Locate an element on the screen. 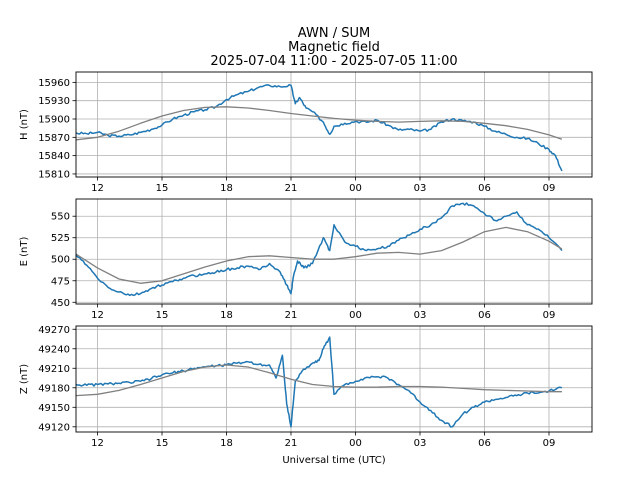  y-axis-label: E (nT) is located at coordinates (24, 252).